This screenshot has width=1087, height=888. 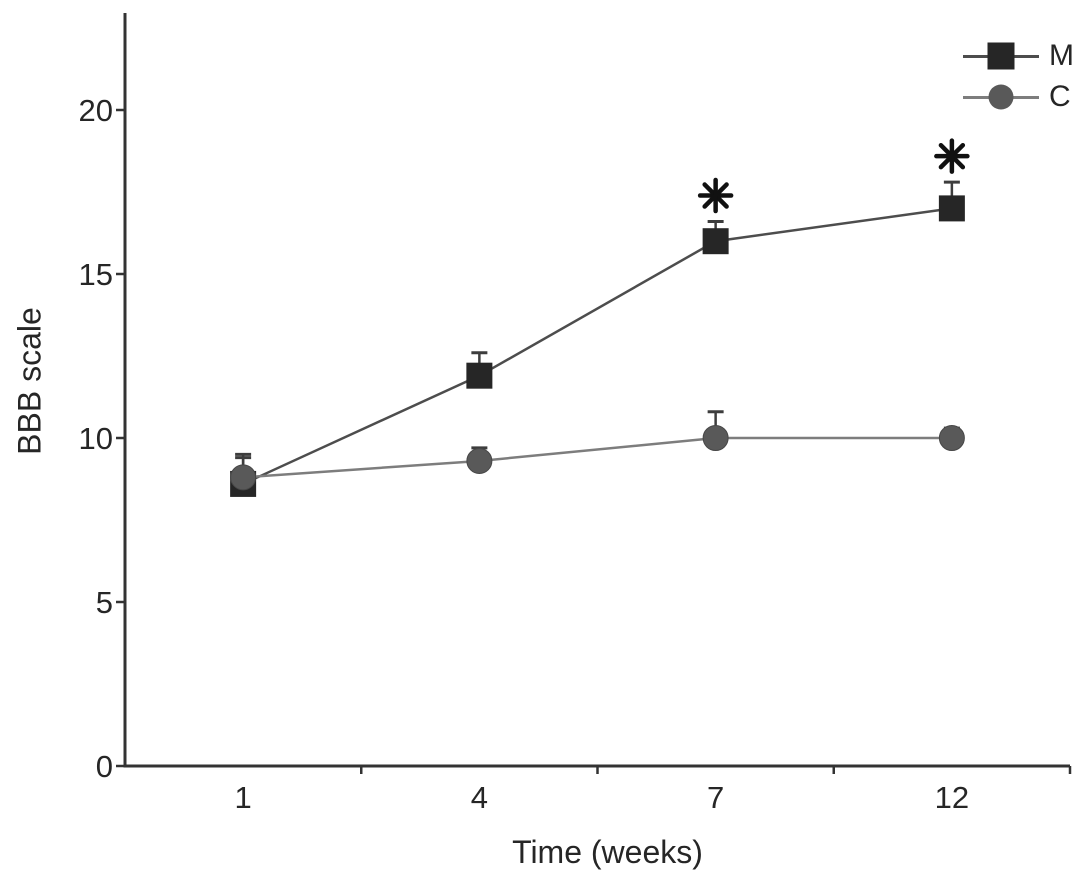 I want to click on y-tick-label: 5, so click(x=104, y=602).